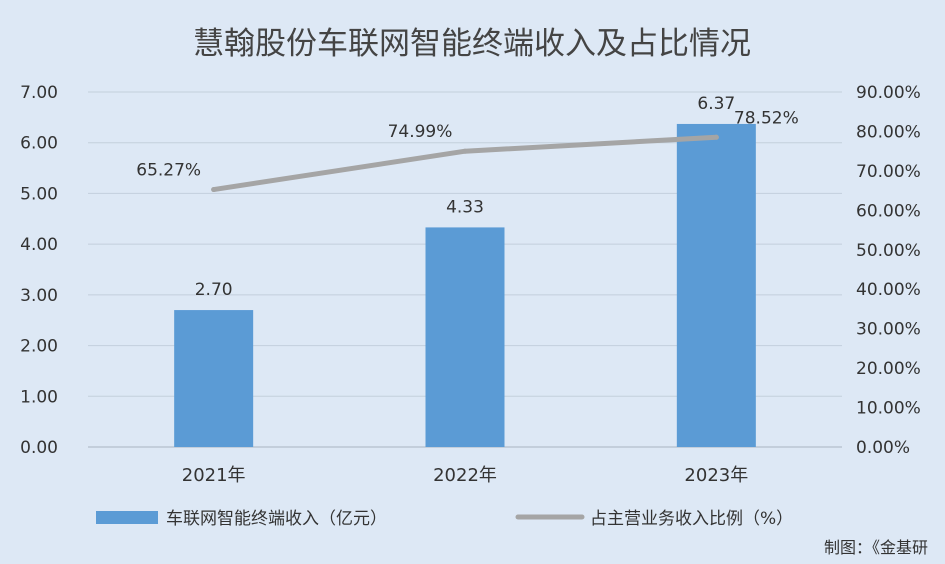 The image size is (945, 564). Describe the element at coordinates (888, 93) in the screenshot. I see `right-tick-label: 90.00%` at that location.